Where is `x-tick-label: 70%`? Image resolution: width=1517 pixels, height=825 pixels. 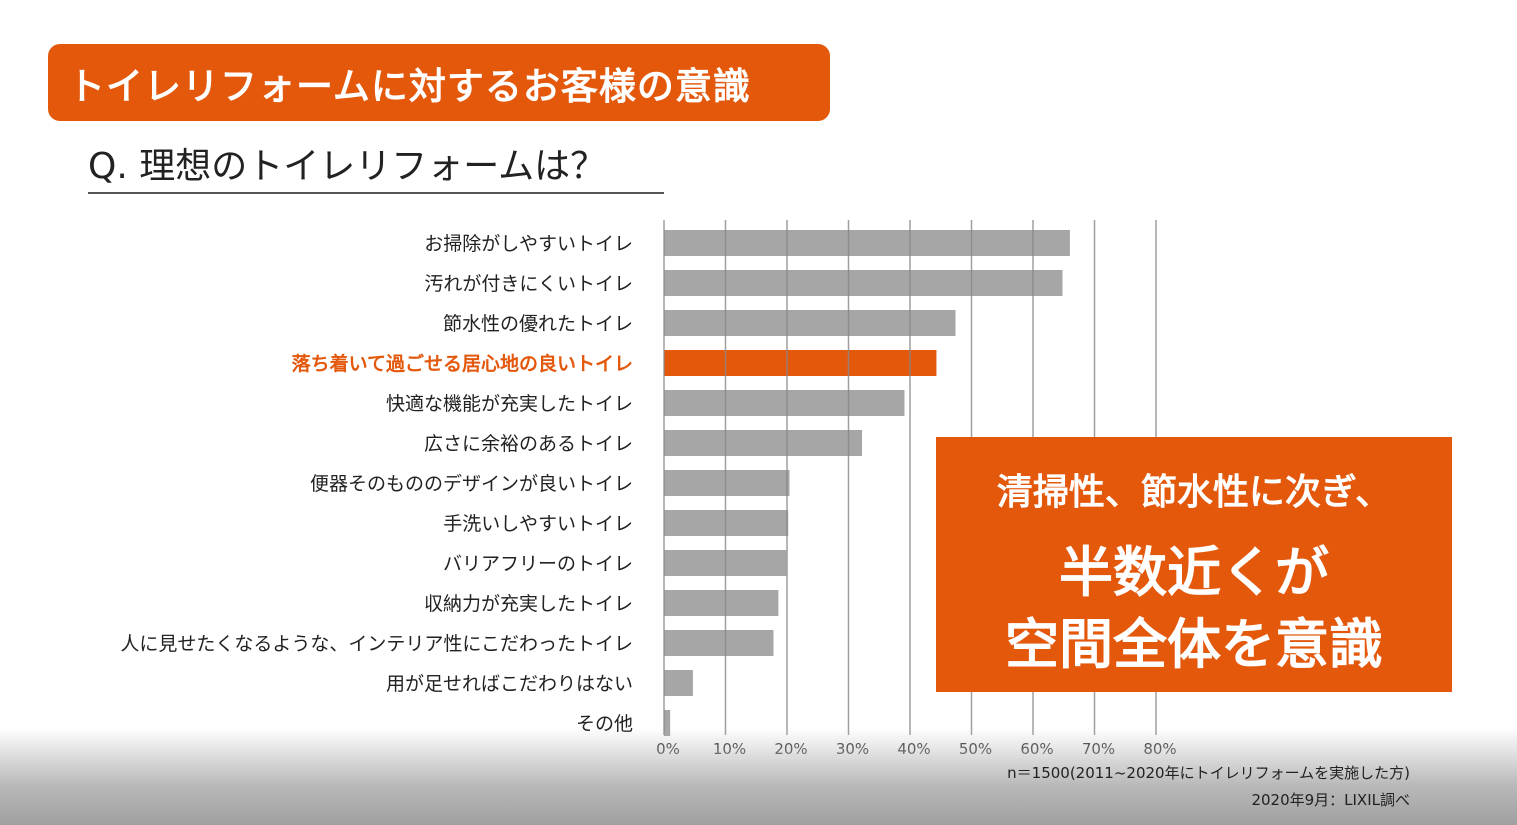 x-tick-label: 70% is located at coordinates (1098, 749).